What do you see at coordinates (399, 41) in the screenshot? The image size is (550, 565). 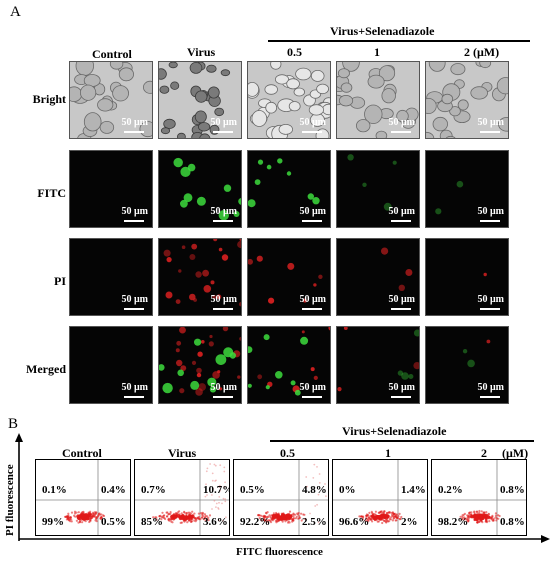 I see `panel-a-group-line` at bounding box center [399, 41].